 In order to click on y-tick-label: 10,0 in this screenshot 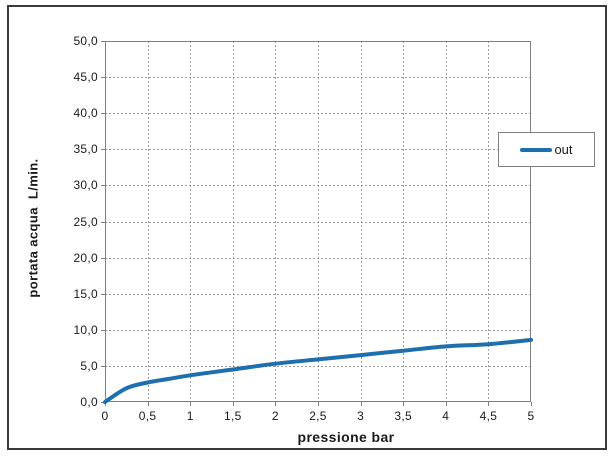, I will do `click(85, 329)`.